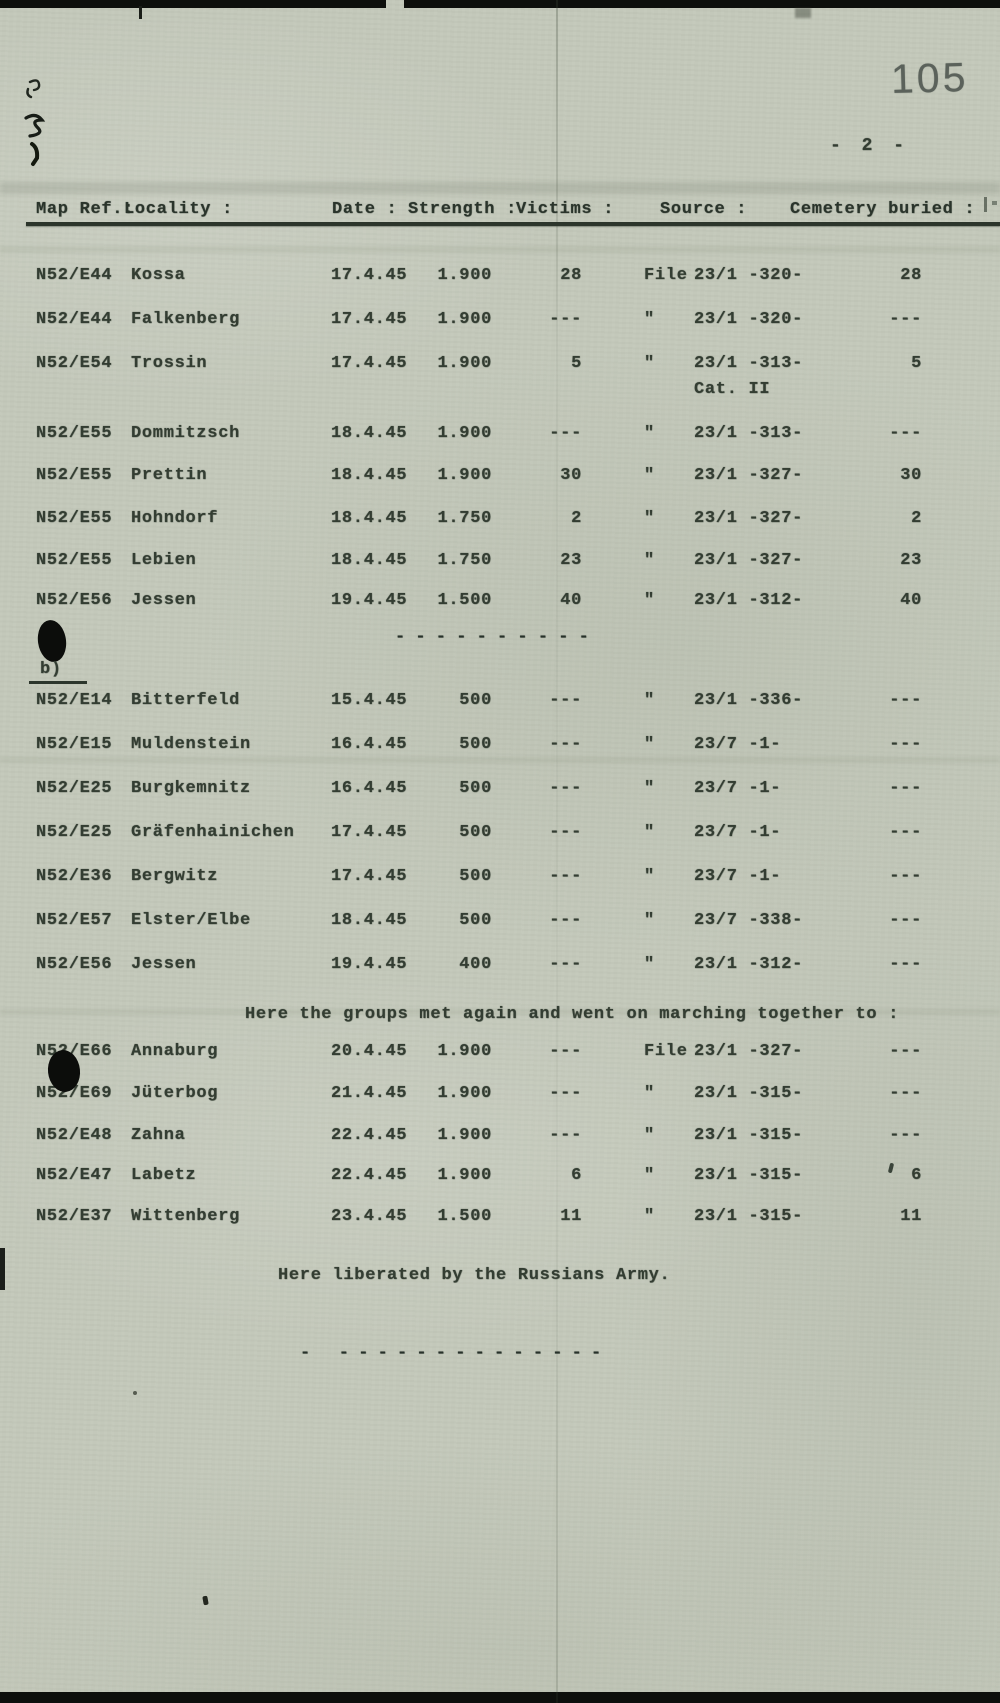 The image size is (1000, 1703). What do you see at coordinates (85, 209) in the screenshot?
I see `header-map-ref: Map Ref.:` at bounding box center [85, 209].